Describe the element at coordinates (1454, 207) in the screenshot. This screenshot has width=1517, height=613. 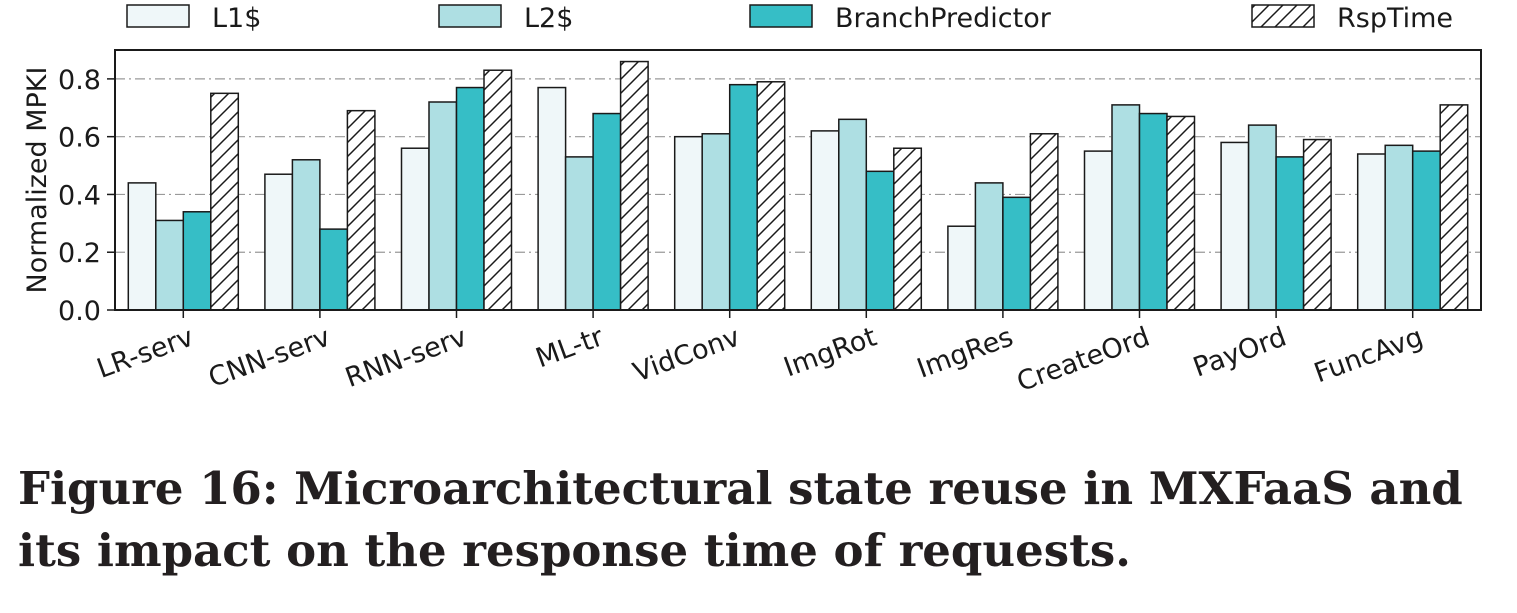
I see `bar-rsptime-funcavg` at that location.